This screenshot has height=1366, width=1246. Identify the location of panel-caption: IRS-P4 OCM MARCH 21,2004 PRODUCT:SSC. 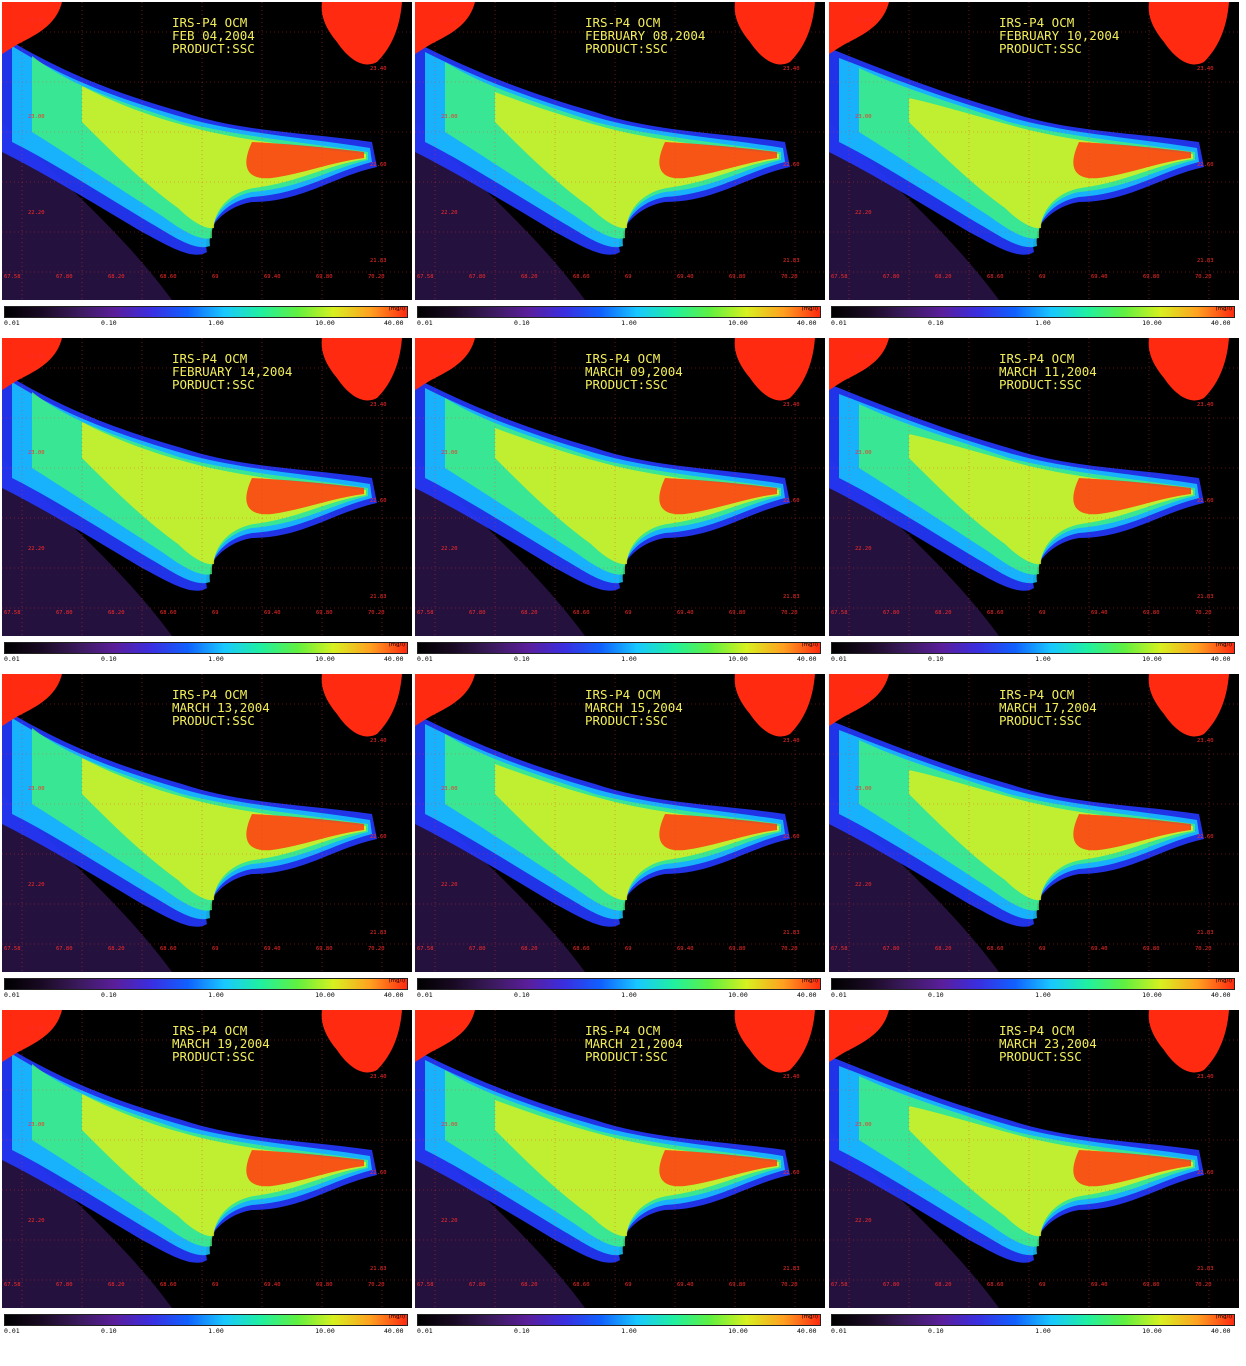
(634, 1043).